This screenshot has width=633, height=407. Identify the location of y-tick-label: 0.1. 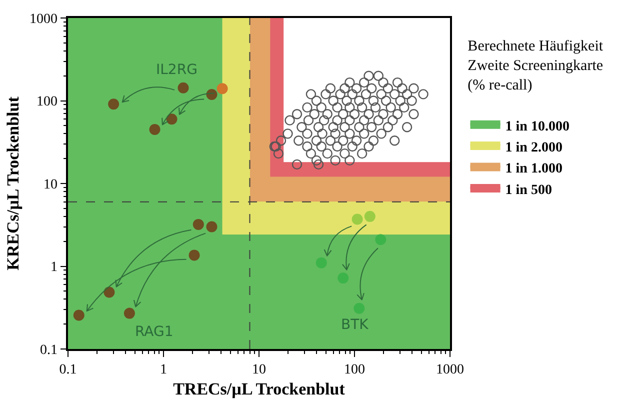
(49, 350).